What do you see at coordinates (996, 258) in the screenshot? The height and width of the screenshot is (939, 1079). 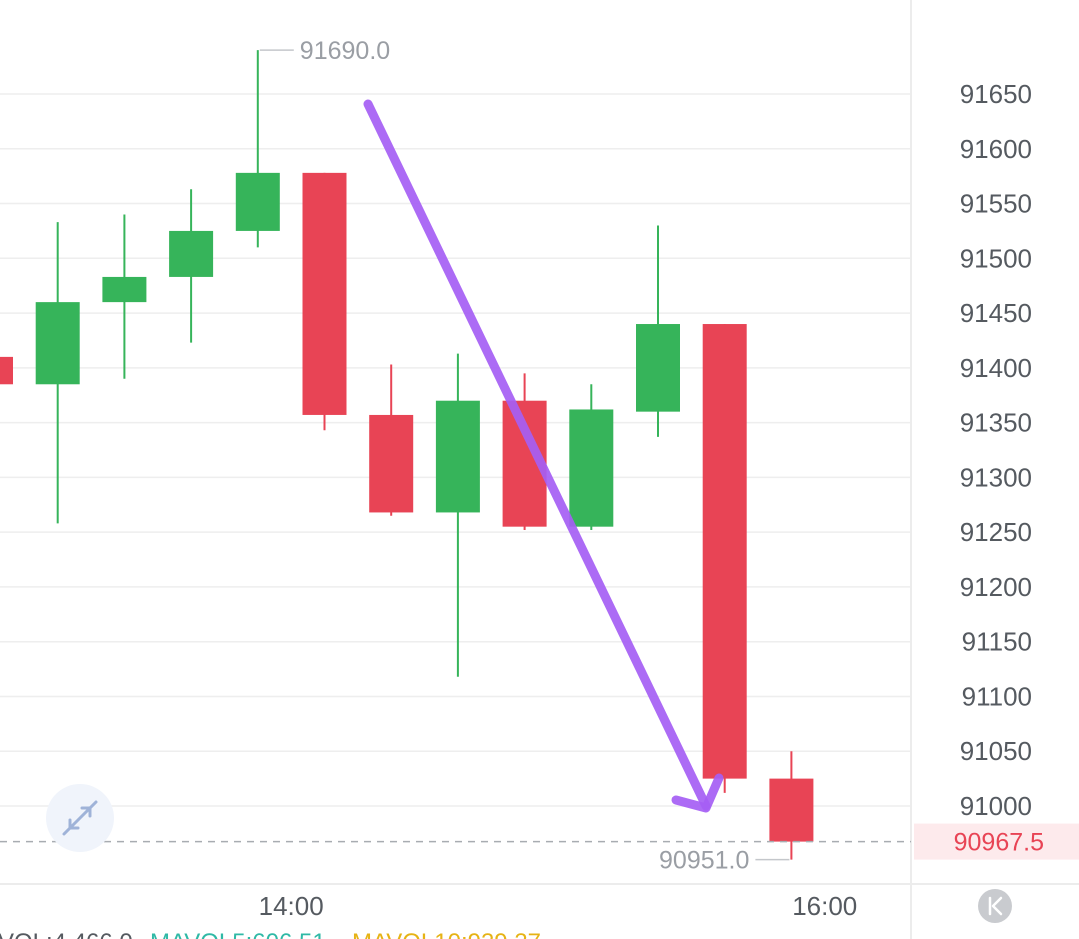 I see `y-tick-label: 91500` at bounding box center [996, 258].